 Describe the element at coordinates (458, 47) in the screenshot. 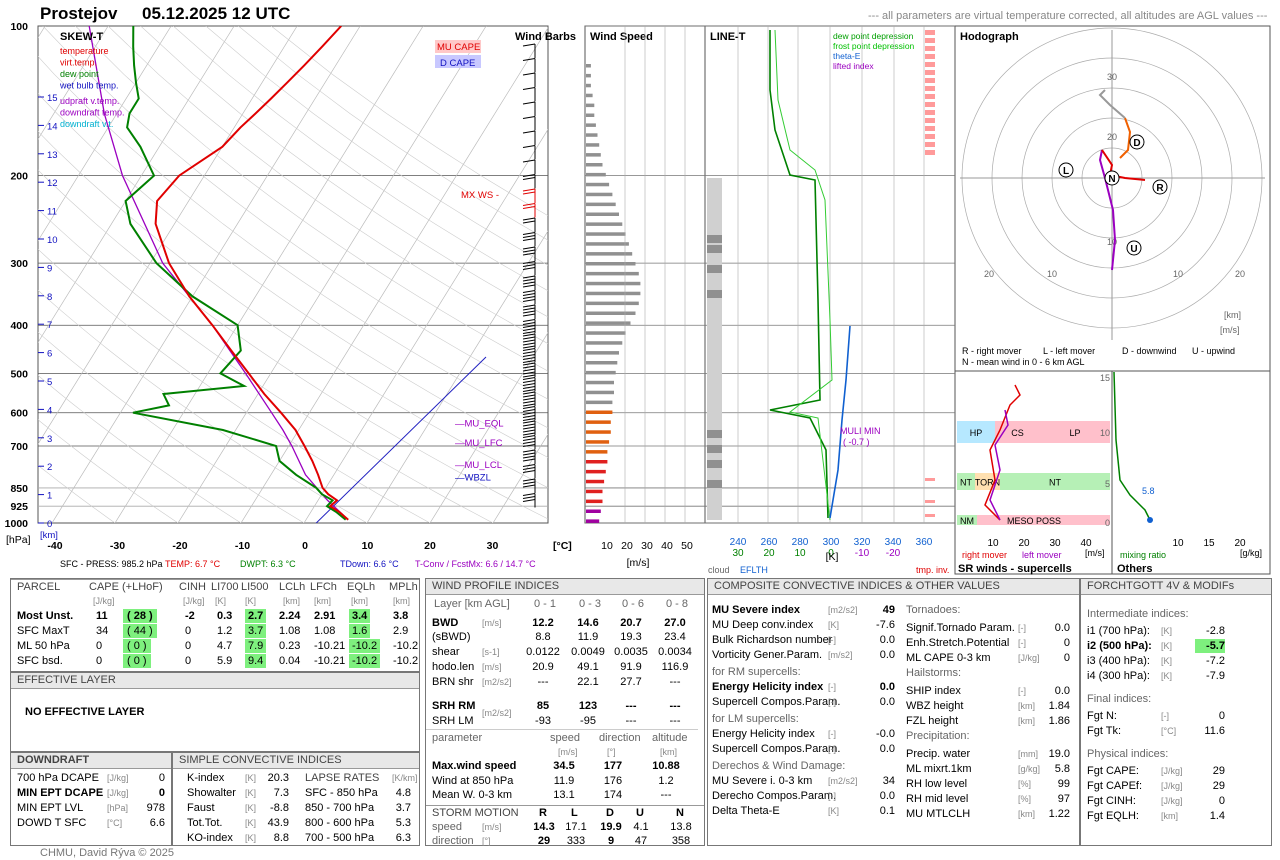

I see `mu-cape-label: MU CAPE` at that location.